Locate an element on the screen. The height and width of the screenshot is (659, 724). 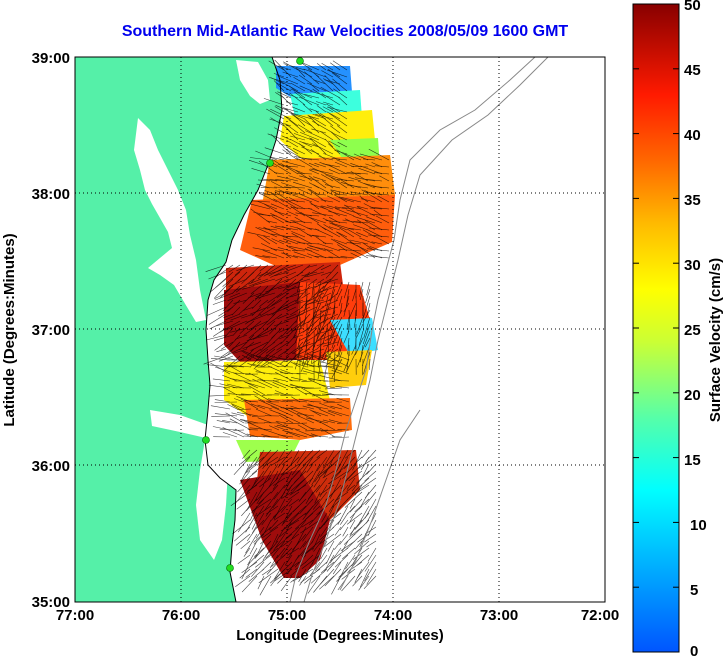
y-tick-label: 38:00 is located at coordinates (51, 194).